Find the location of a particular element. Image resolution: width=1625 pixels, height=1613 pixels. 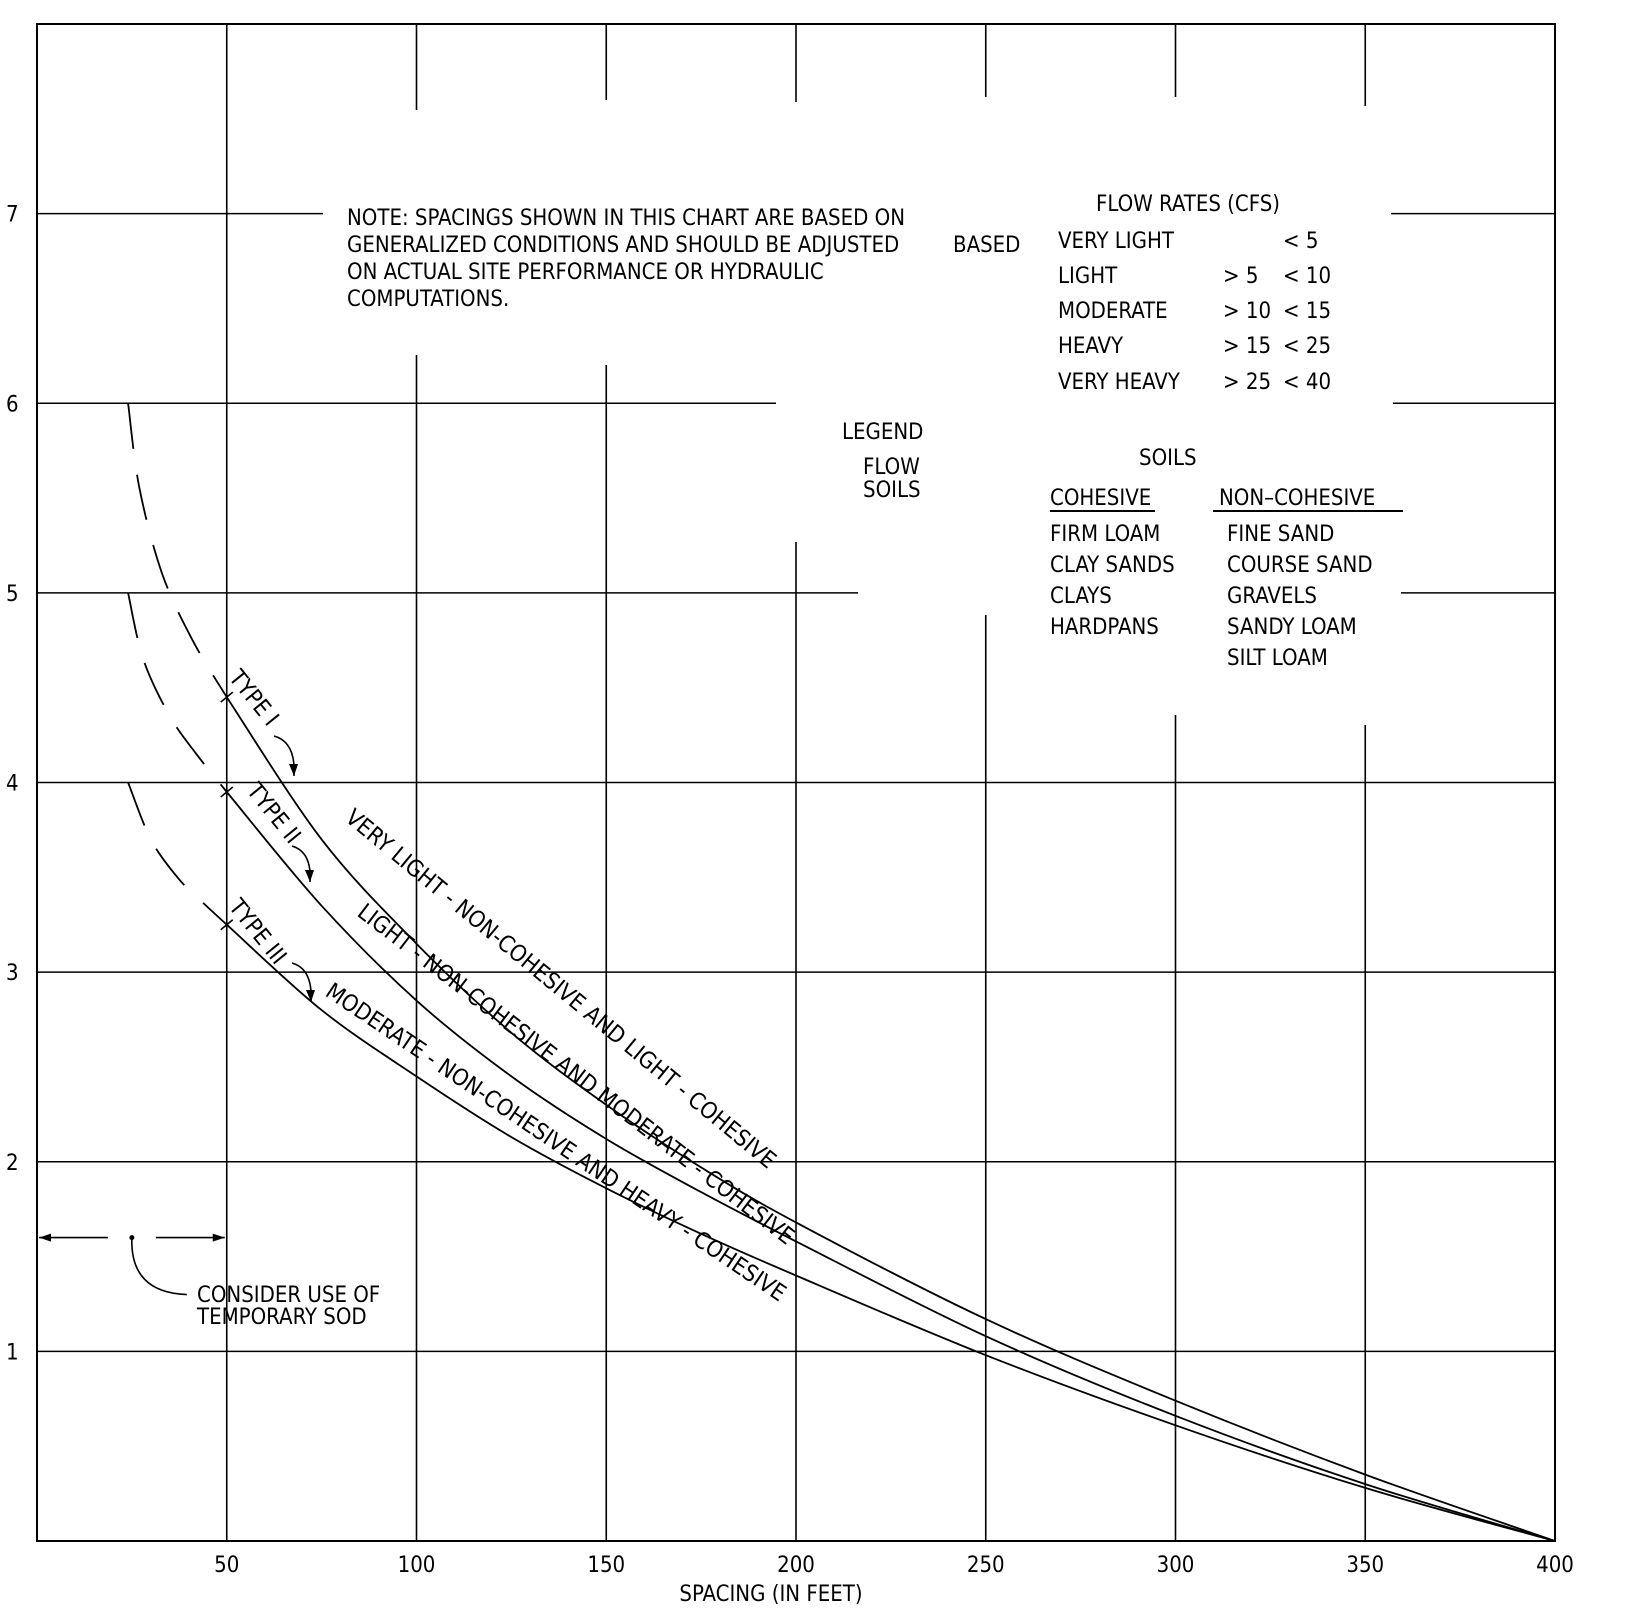

flow-row-gt: > 25 is located at coordinates (1247, 382).